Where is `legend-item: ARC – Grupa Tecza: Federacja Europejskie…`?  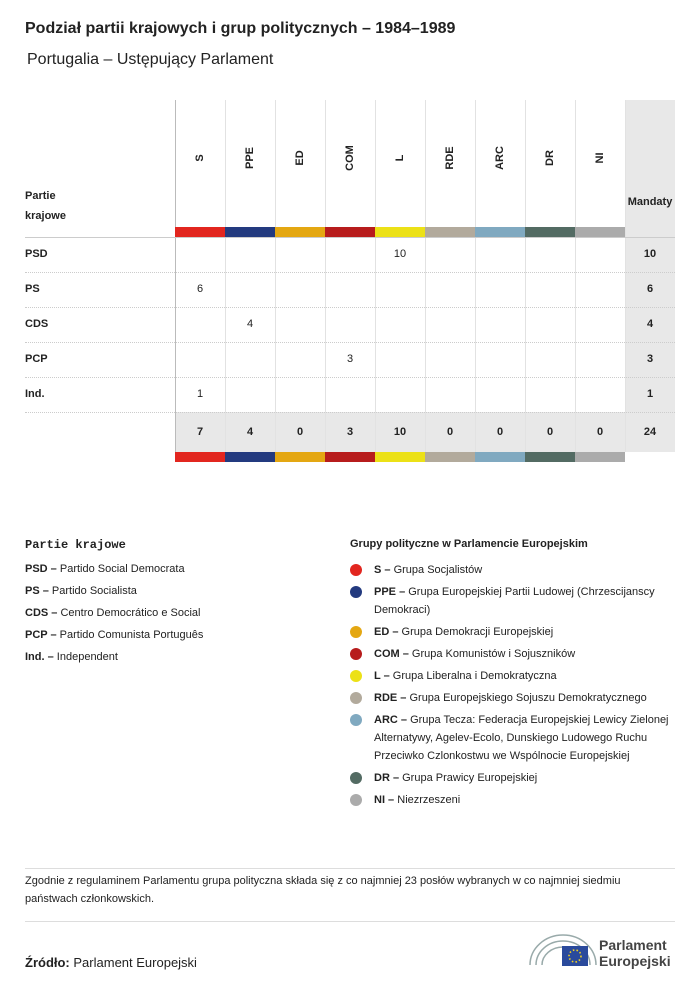
legend-item: ARC – Grupa Tecza: Federacja Europejskie… is located at coordinates (512, 738).